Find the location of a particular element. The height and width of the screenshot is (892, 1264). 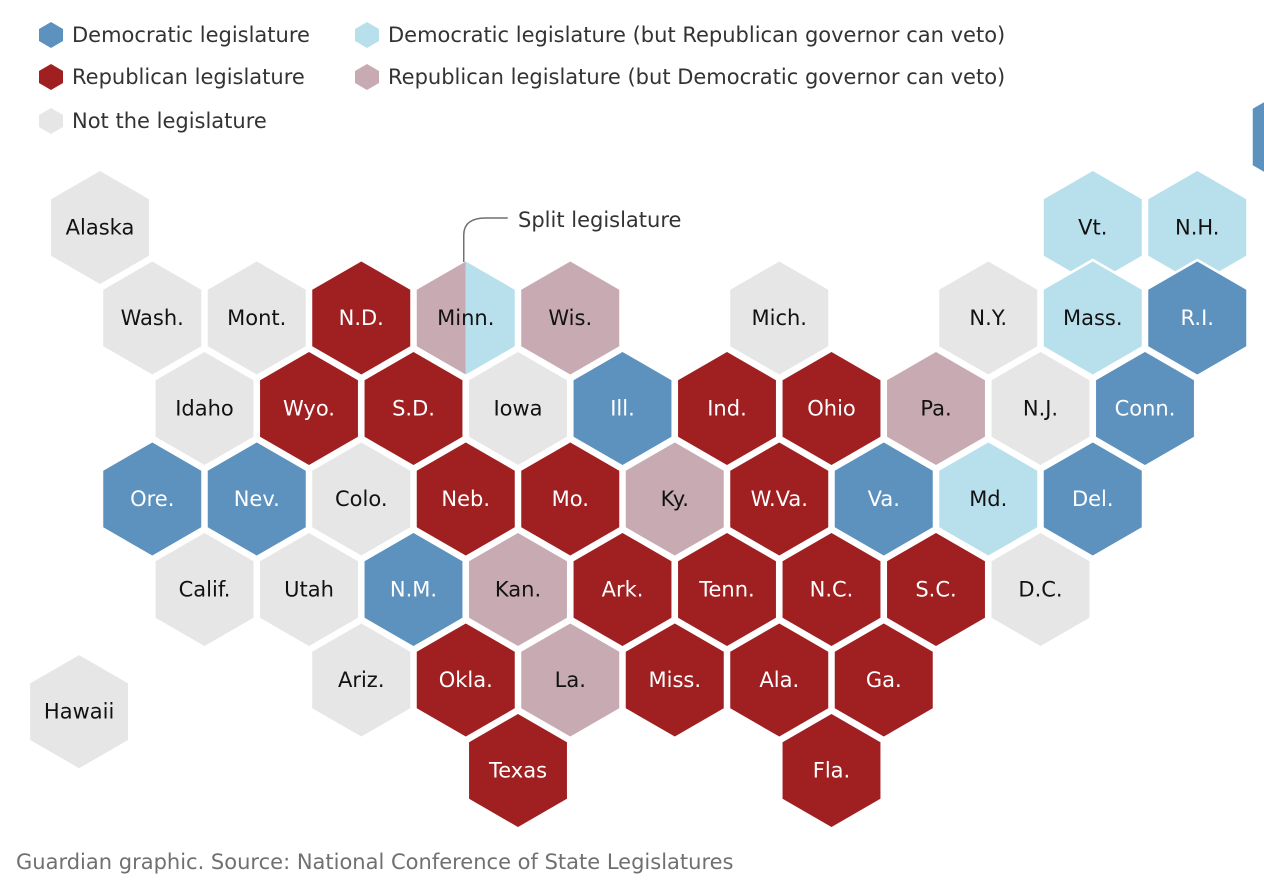

state-ark: Ark. is located at coordinates (622, 589).